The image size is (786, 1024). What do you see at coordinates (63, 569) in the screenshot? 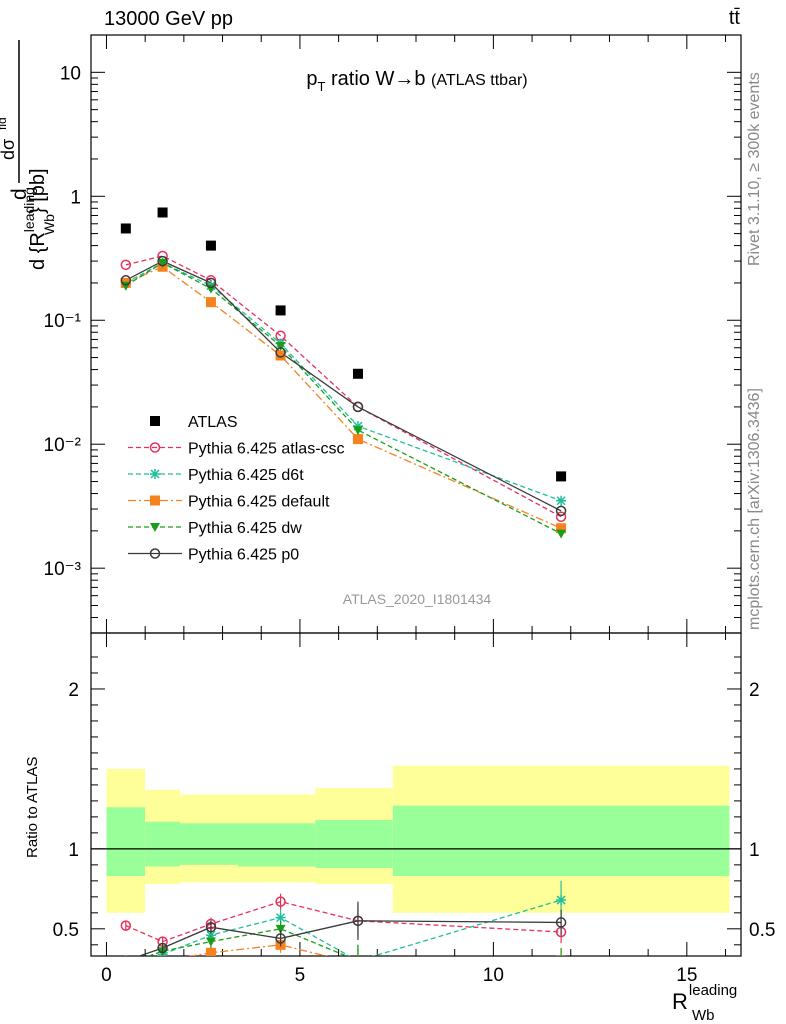
I see `y-tick-label: 10⁻³` at bounding box center [63, 569].